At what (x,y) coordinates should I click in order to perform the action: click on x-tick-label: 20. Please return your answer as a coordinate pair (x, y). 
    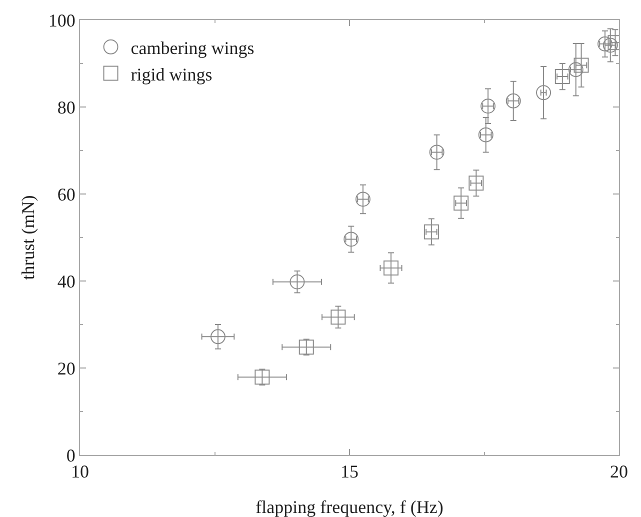
    Looking at the image, I should click on (619, 472).